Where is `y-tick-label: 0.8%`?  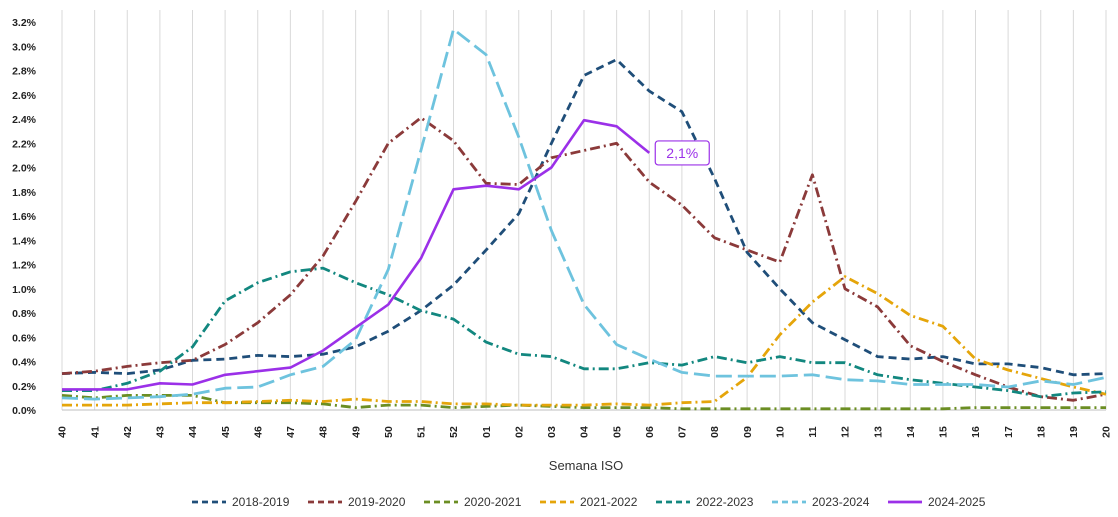 y-tick-label: 0.8% is located at coordinates (24, 314).